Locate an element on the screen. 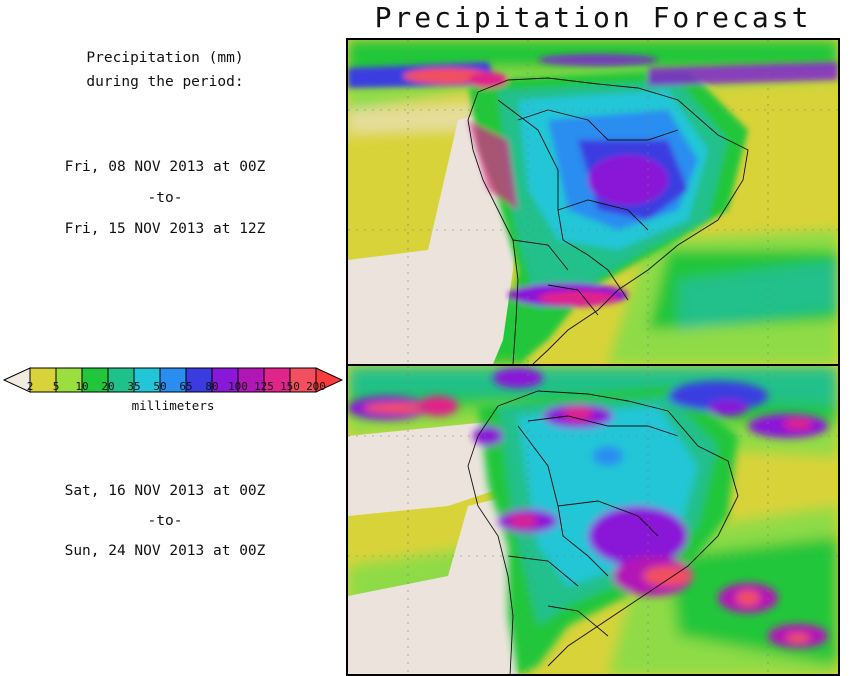  colorbar-tick-label: 35 is located at coordinates (134, 386).